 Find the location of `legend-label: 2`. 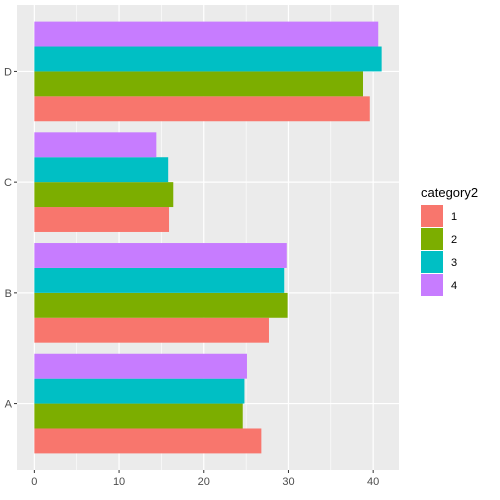

legend-label: 2 is located at coordinates (454, 240).